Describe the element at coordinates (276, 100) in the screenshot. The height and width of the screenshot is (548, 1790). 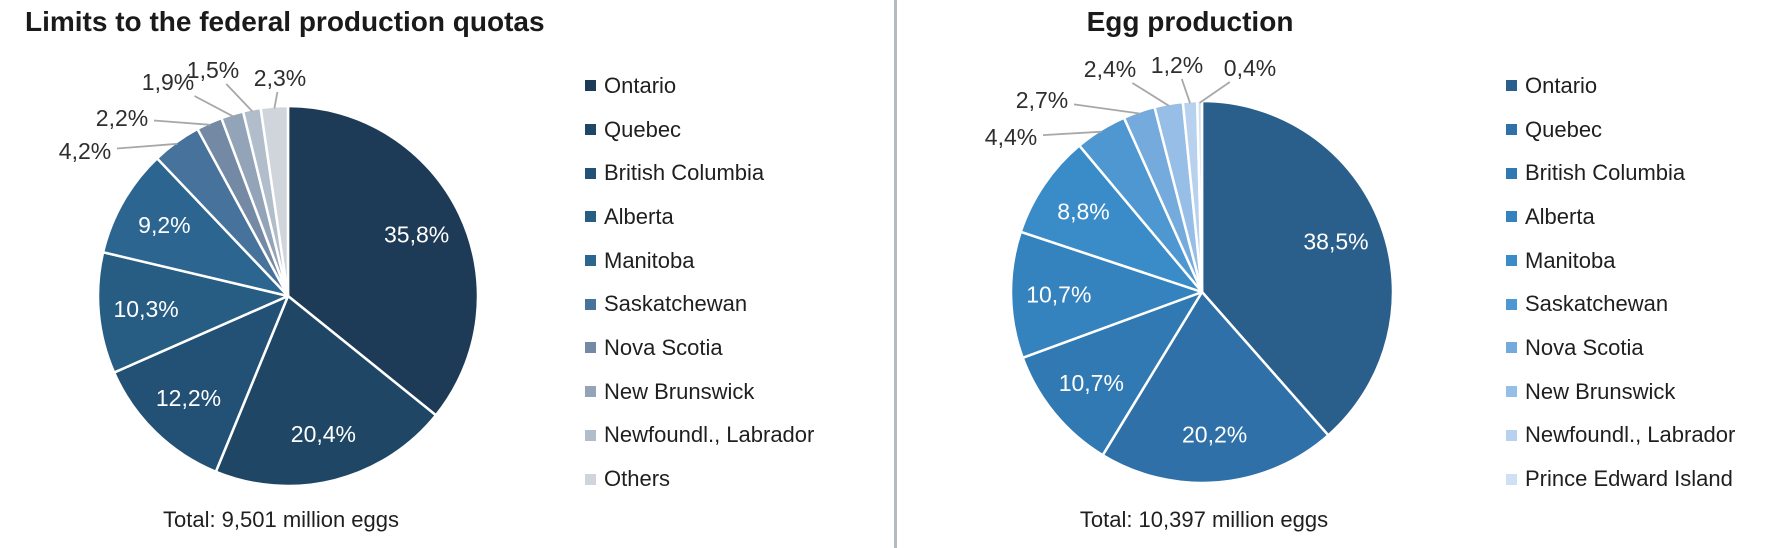
I see `leader-line-others` at that location.